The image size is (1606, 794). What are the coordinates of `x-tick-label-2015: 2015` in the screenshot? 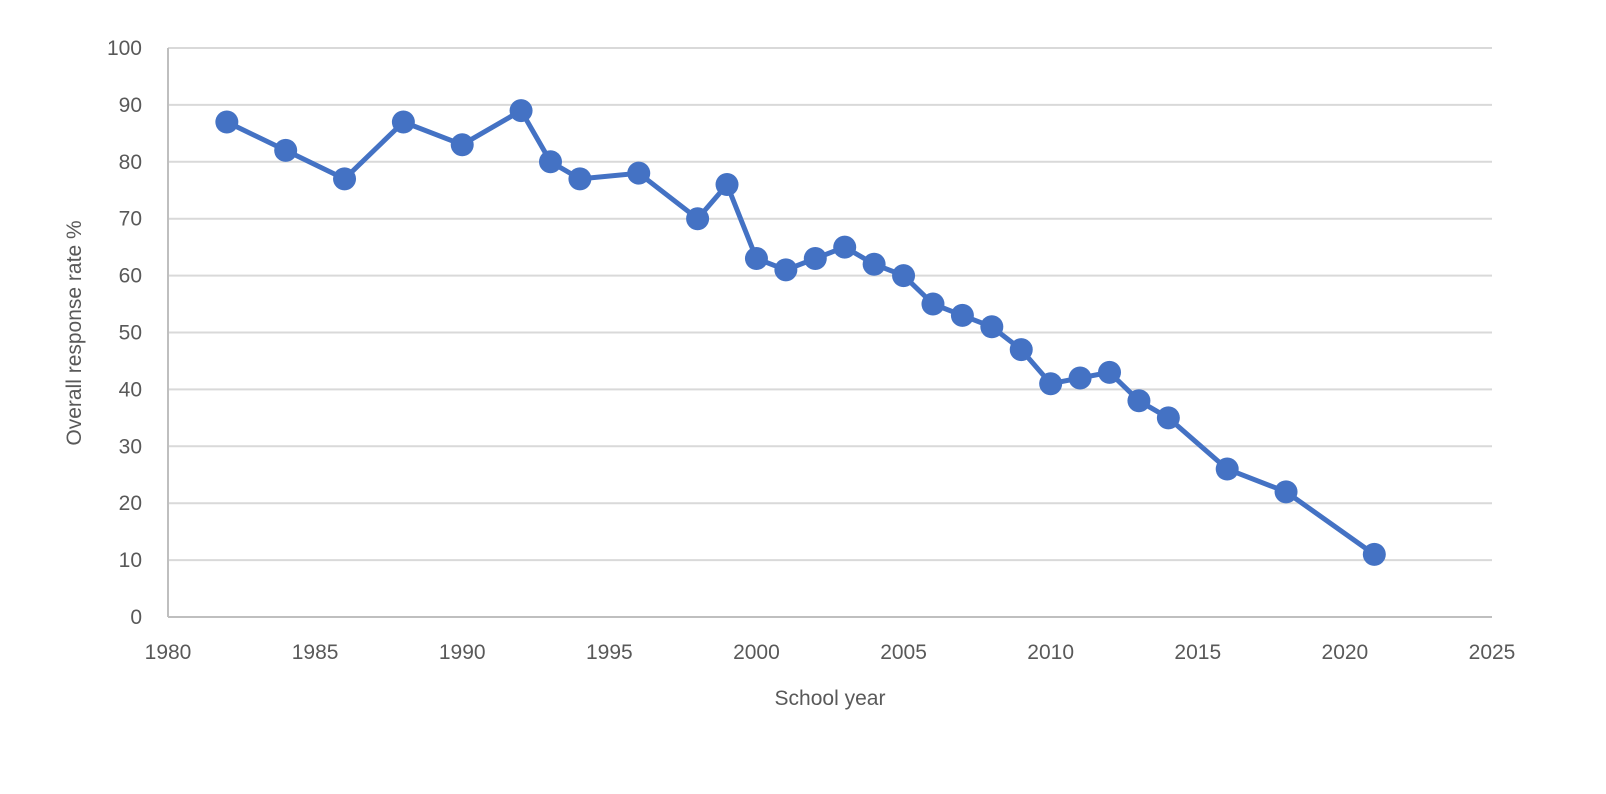 It's located at (1197, 652).